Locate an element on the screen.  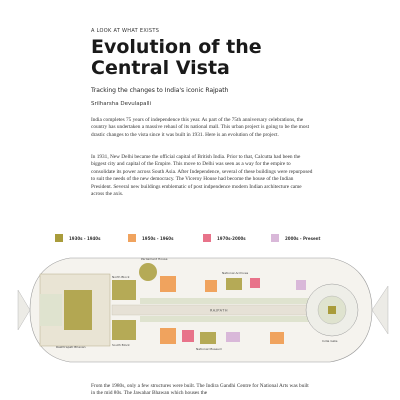
south-block is located at coordinates (124, 330).